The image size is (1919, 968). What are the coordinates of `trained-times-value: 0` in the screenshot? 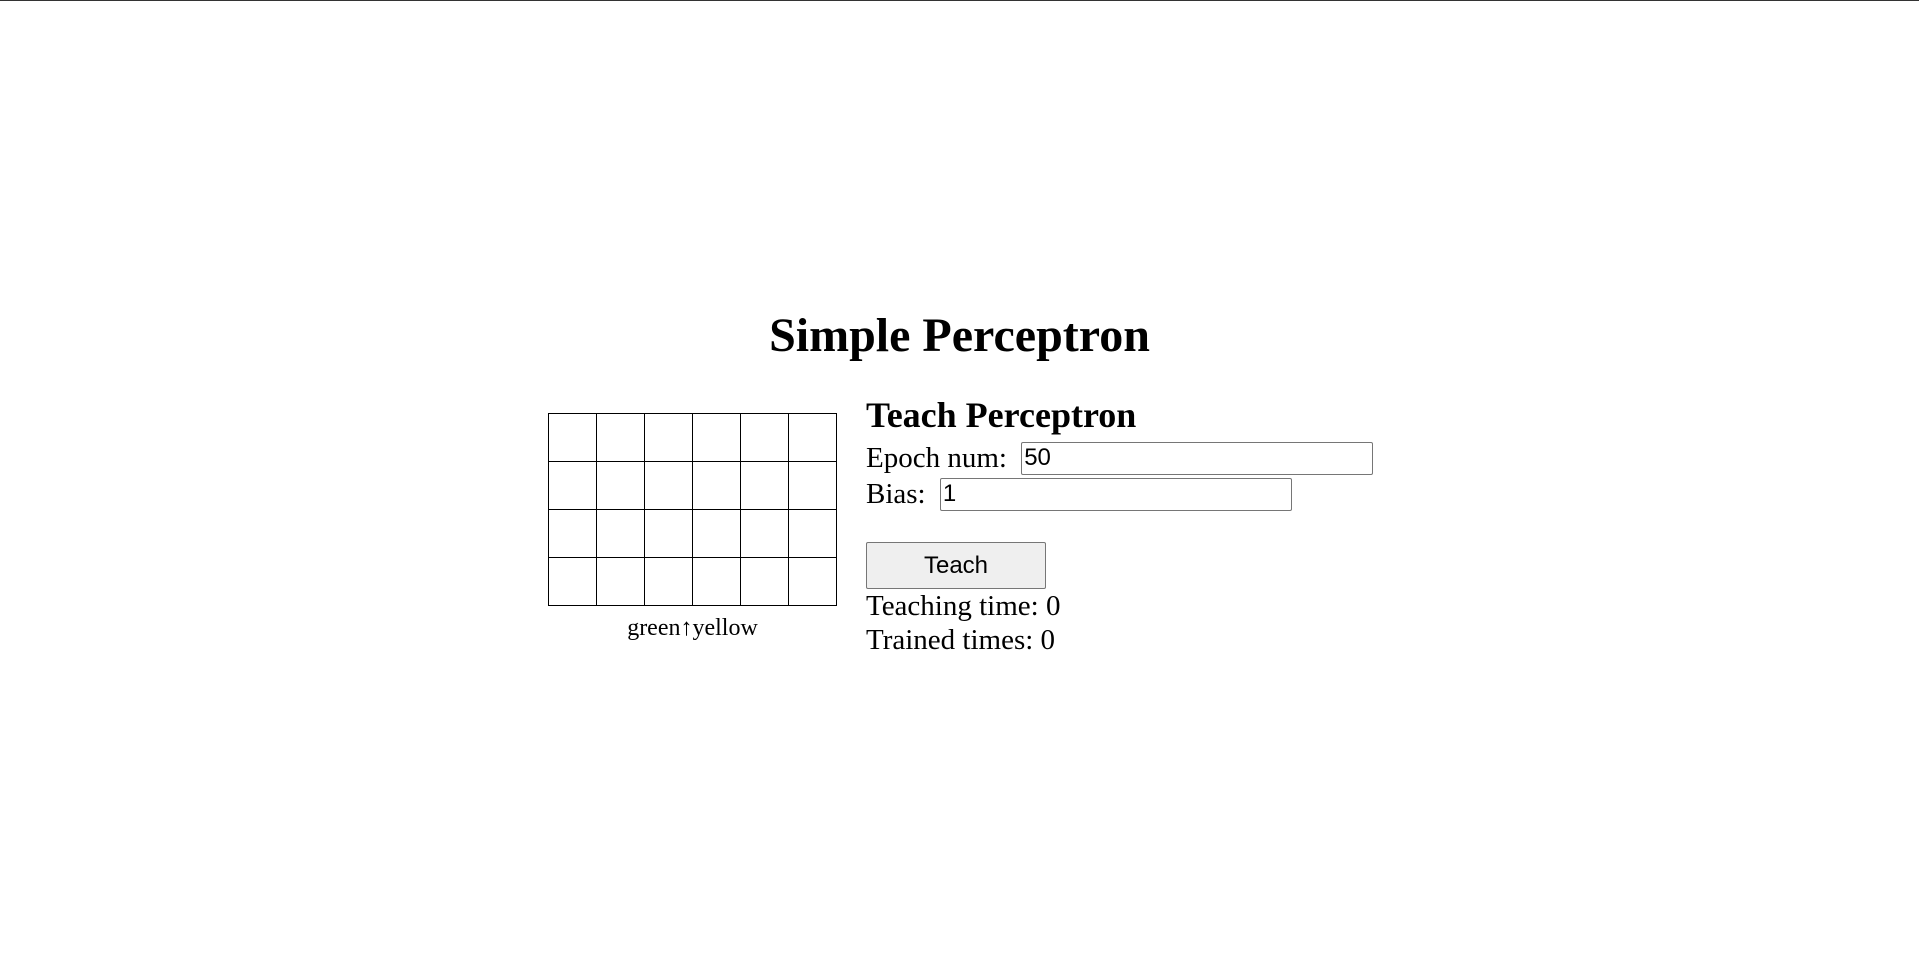 It's located at (1048, 640).